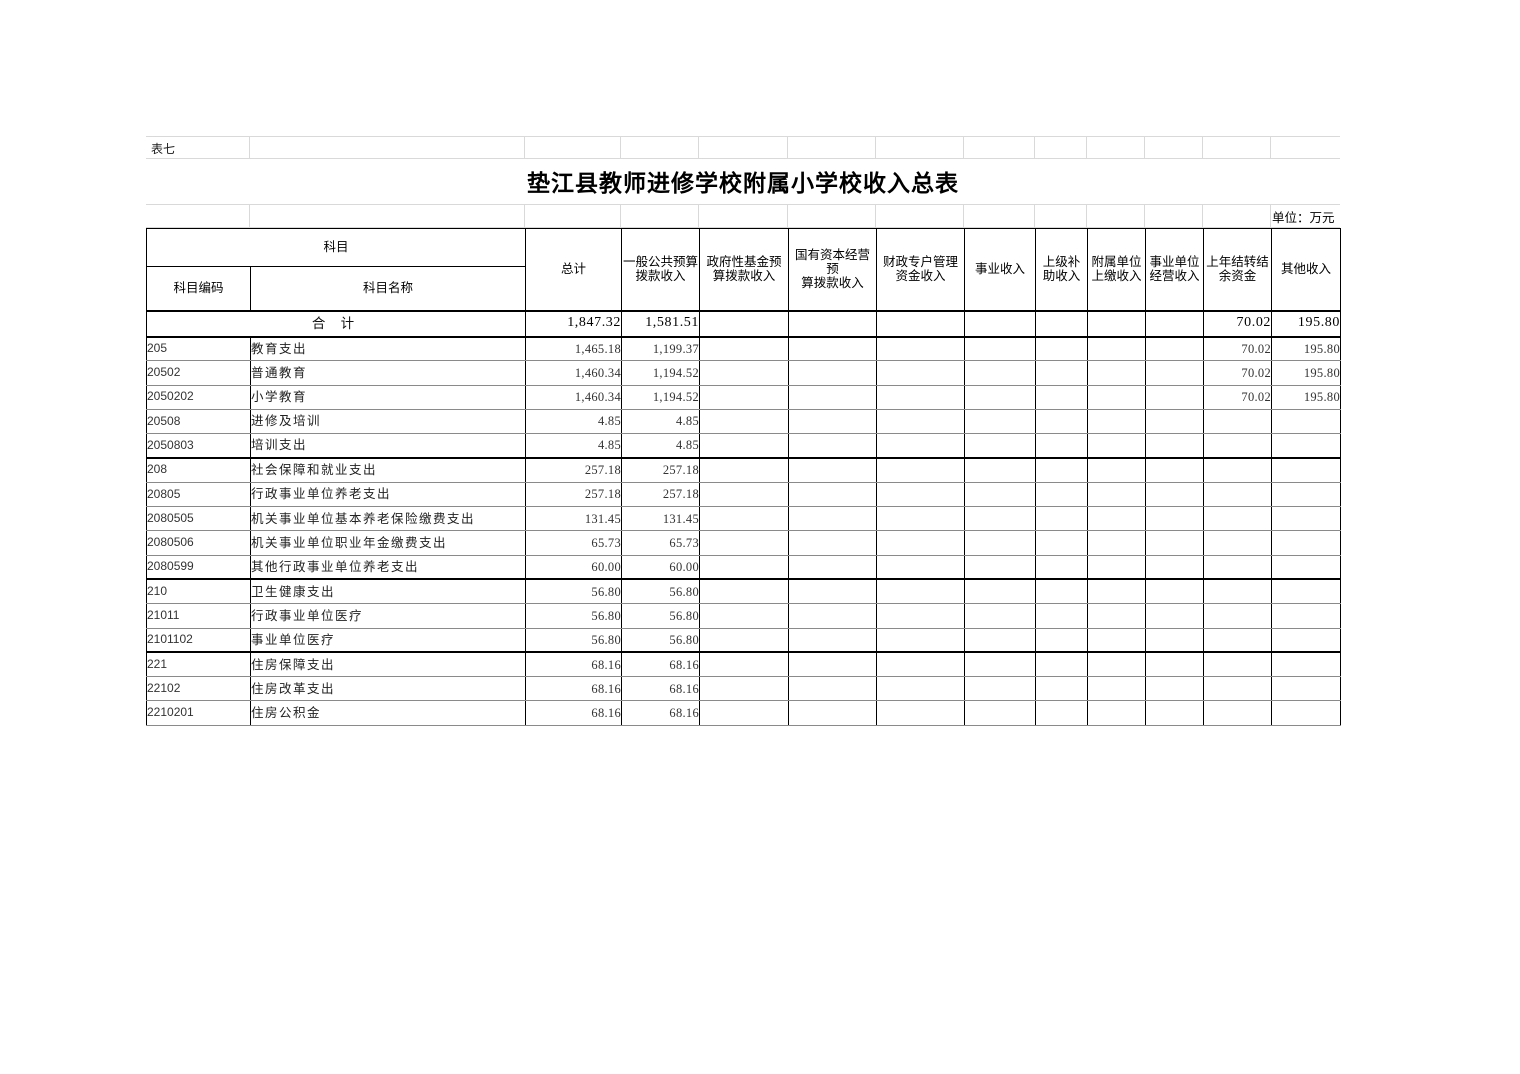 This screenshot has width=1520, height=1074. I want to click on cell-subject-code: 210, so click(198, 591).